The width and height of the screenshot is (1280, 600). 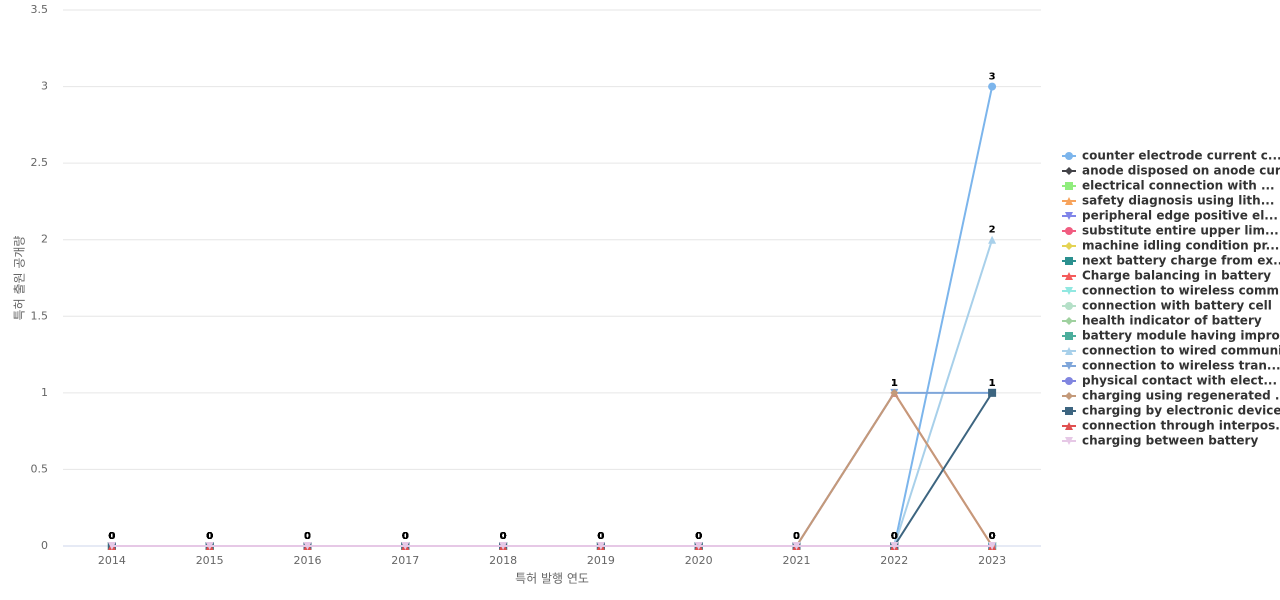 I want to click on y-axis-title: 특허 출원 공개량, so click(x=20, y=278).